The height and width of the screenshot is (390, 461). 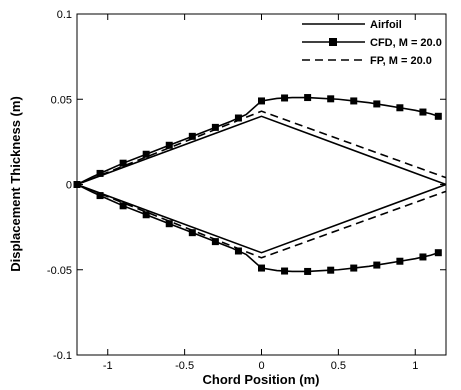 I want to click on y-tick-label: -0.1, so click(x=62, y=356).